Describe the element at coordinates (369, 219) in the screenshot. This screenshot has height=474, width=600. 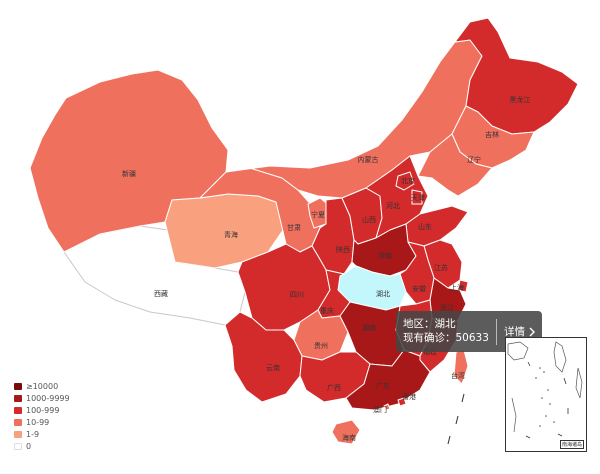
I see `label-shanxi2: 山西` at that location.